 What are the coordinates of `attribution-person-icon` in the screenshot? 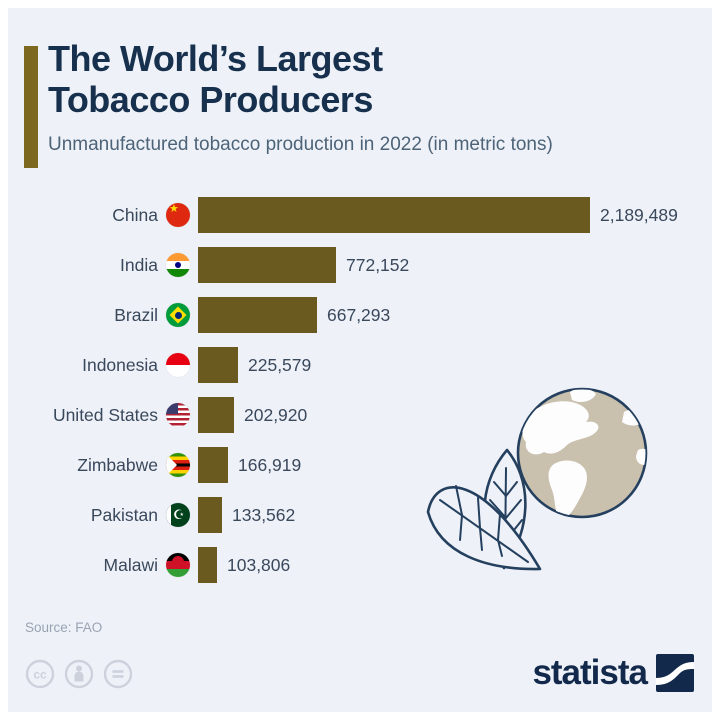 It's located at (79, 674).